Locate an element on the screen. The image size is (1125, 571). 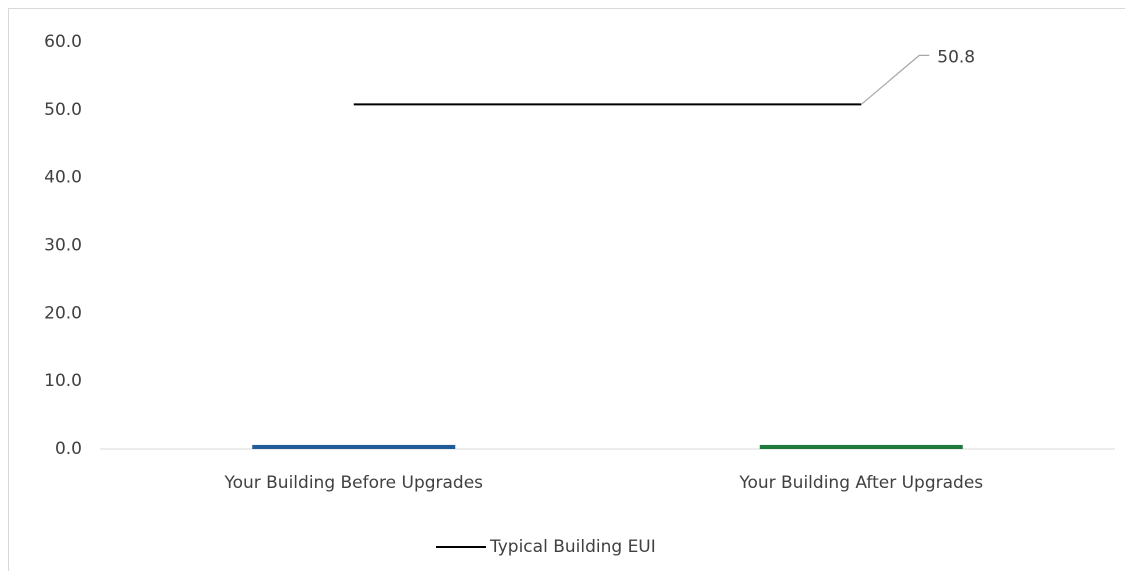
leader-line is located at coordinates (895, 79).